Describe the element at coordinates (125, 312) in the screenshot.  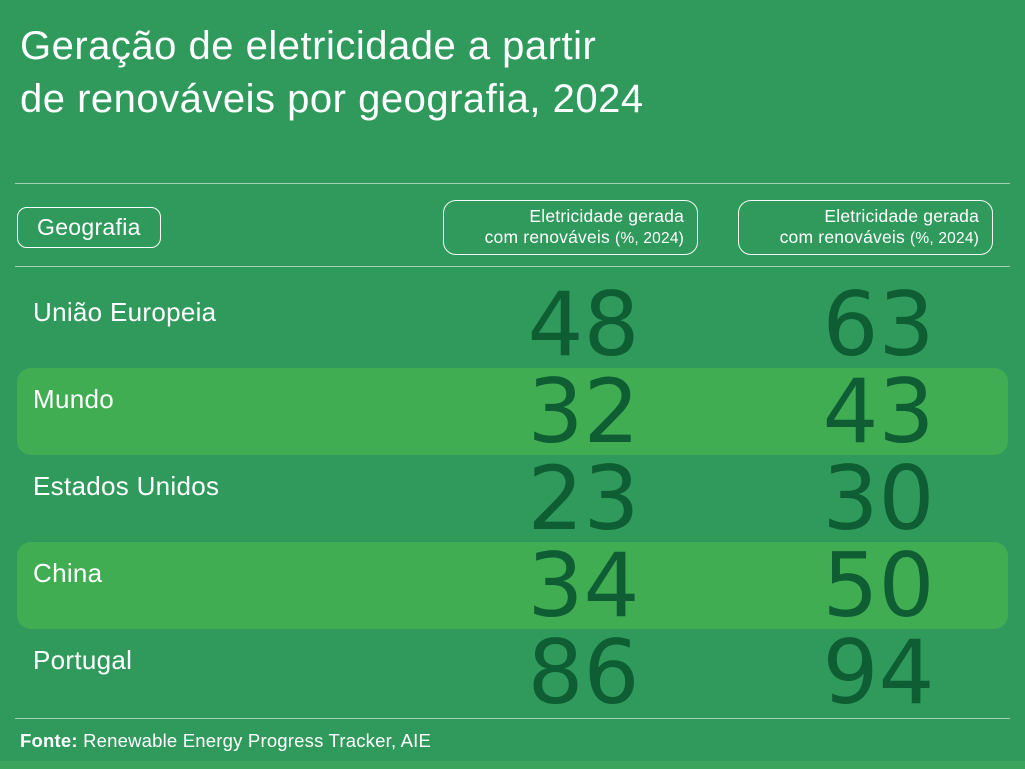
I see `geography-label: União Europeia` at that location.